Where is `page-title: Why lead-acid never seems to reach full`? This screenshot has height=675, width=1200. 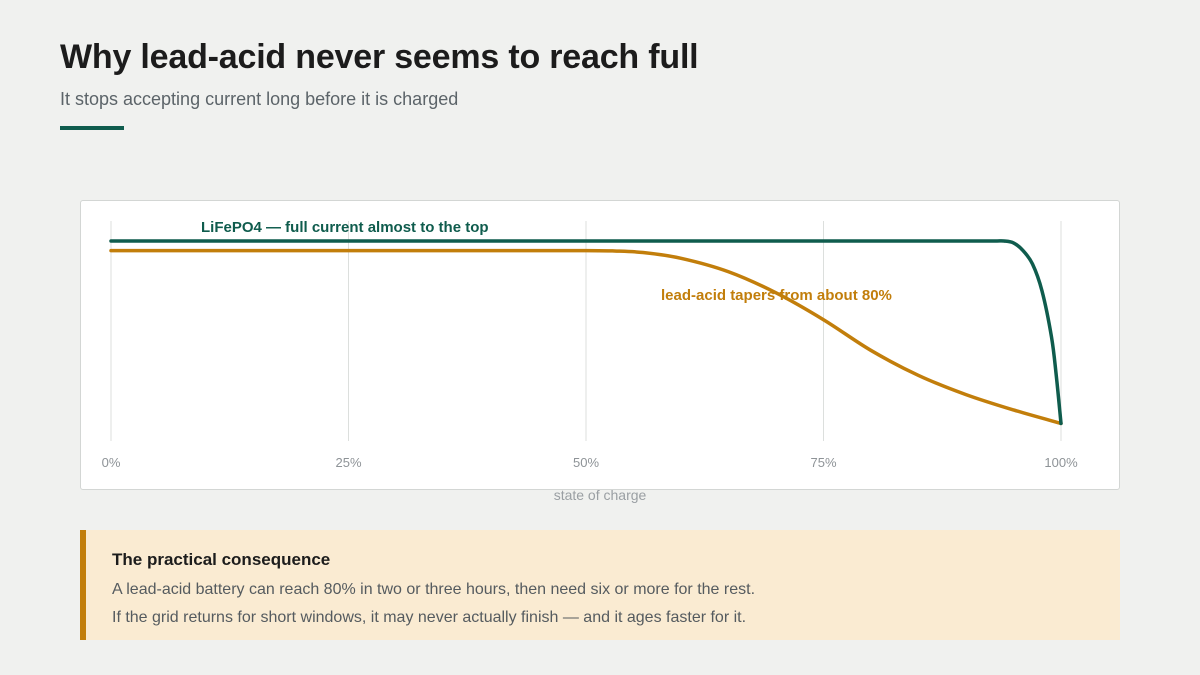 page-title: Why lead-acid never seems to reach full is located at coordinates (379, 57).